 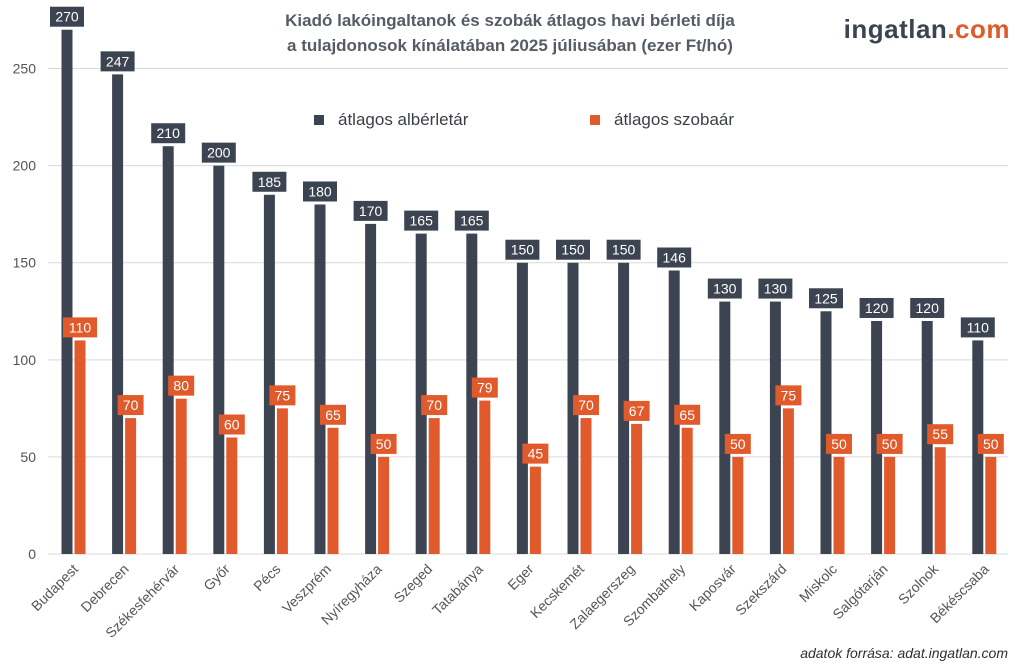 I want to click on data-label-room: 45, so click(x=536, y=454).